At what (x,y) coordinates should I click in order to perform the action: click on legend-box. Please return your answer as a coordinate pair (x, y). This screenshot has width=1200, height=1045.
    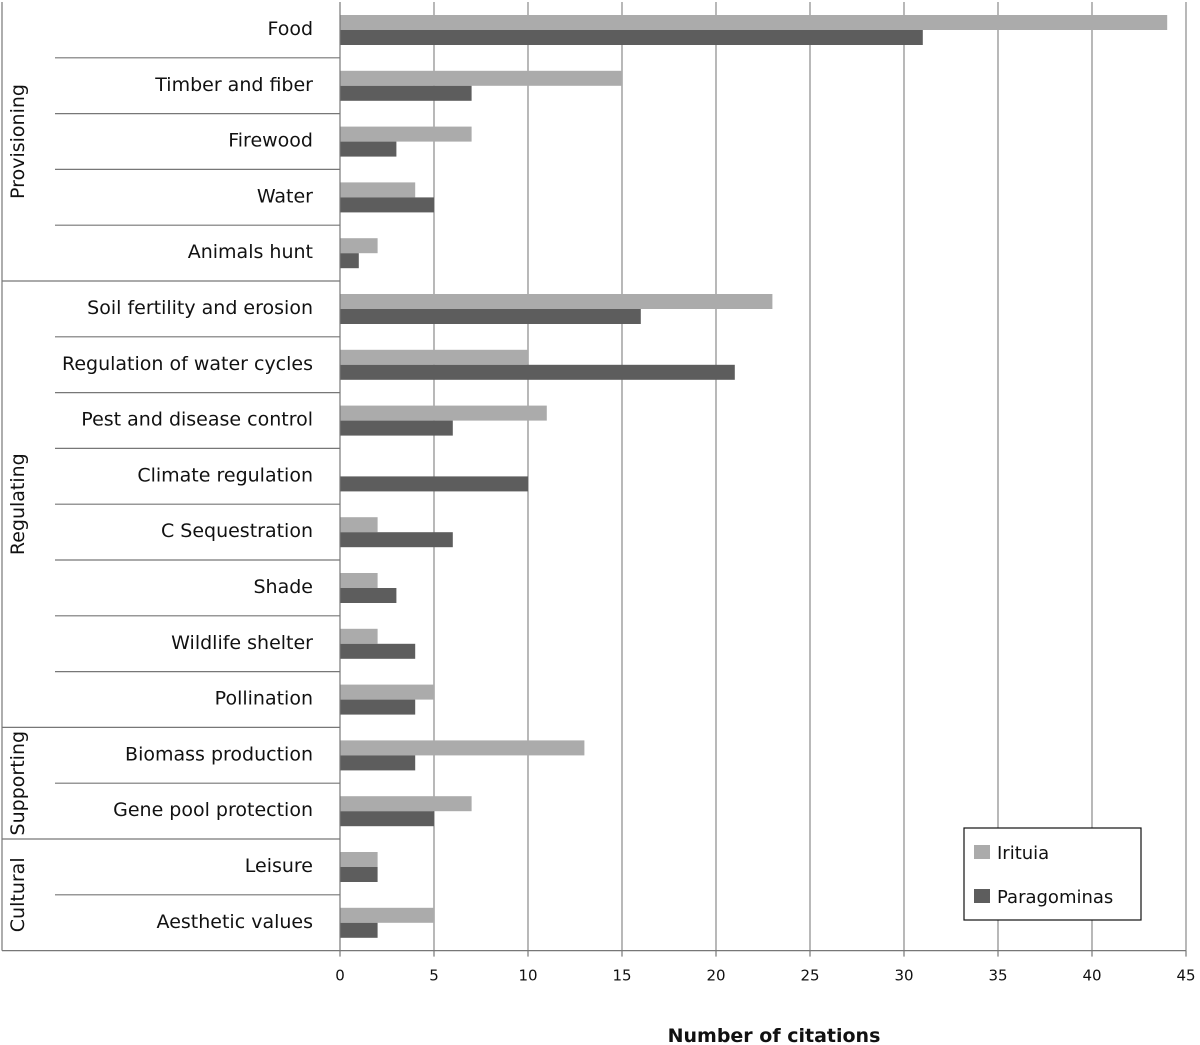
    Looking at the image, I should click on (1052, 874).